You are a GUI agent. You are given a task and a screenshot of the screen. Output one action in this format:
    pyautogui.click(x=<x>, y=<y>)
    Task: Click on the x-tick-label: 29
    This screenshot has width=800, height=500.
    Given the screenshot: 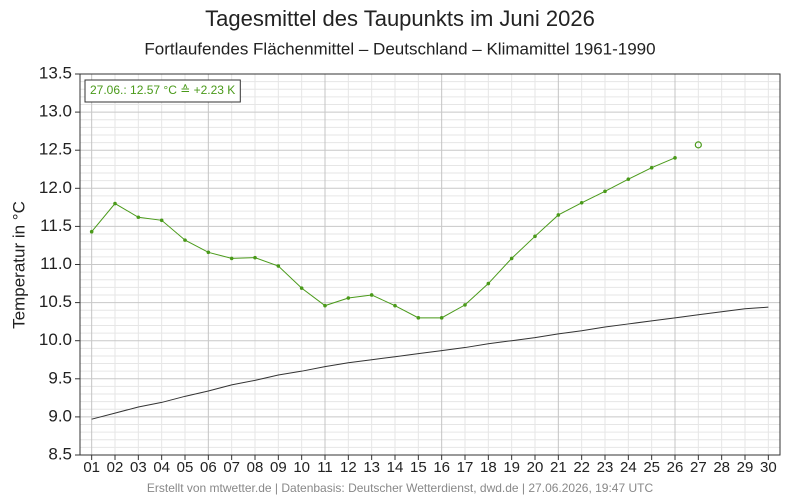 What is the action you would take?
    pyautogui.click(x=745, y=467)
    